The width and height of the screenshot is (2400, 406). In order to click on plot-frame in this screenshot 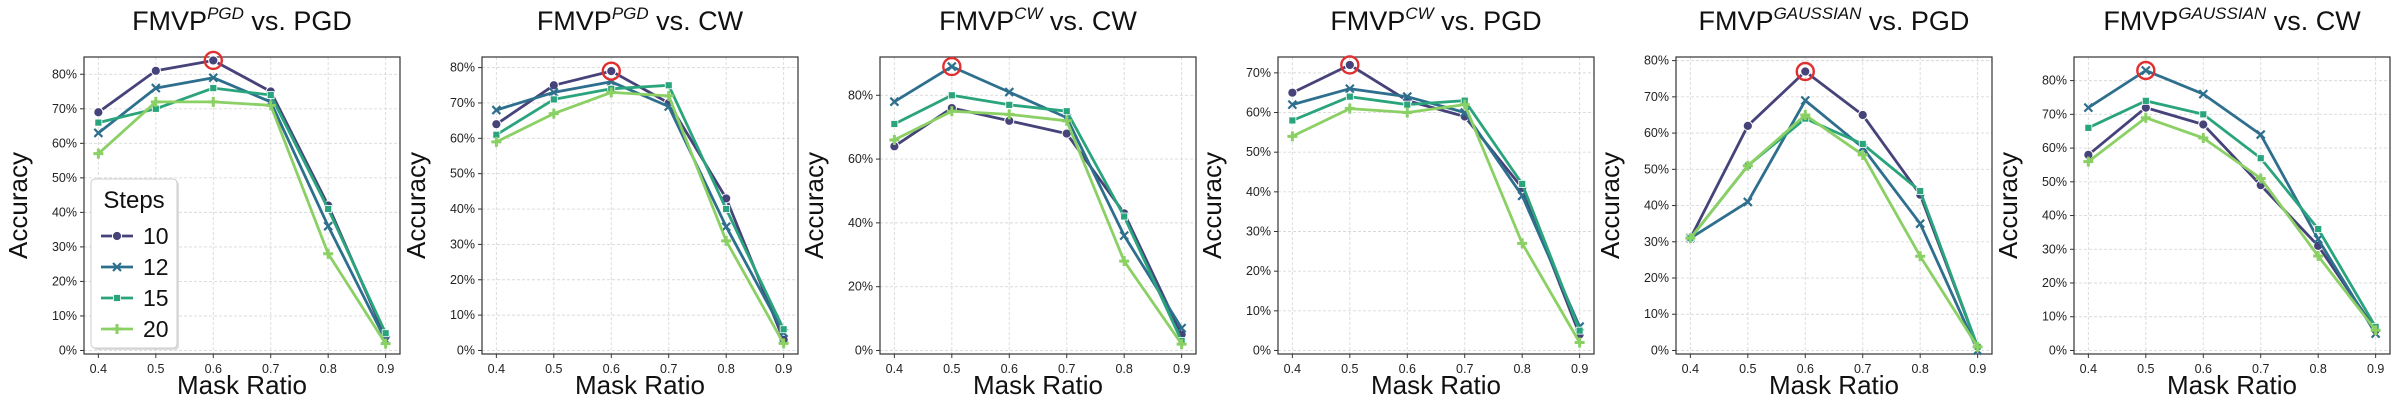, I will do `click(1834, 205)`.